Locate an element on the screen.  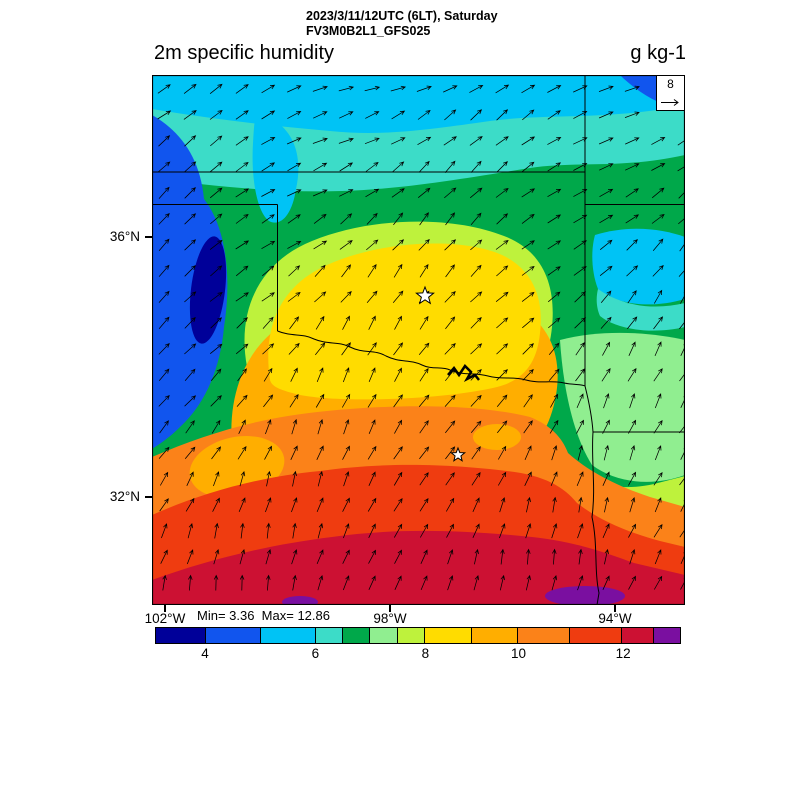
star-marker-south is located at coordinates (458, 454).